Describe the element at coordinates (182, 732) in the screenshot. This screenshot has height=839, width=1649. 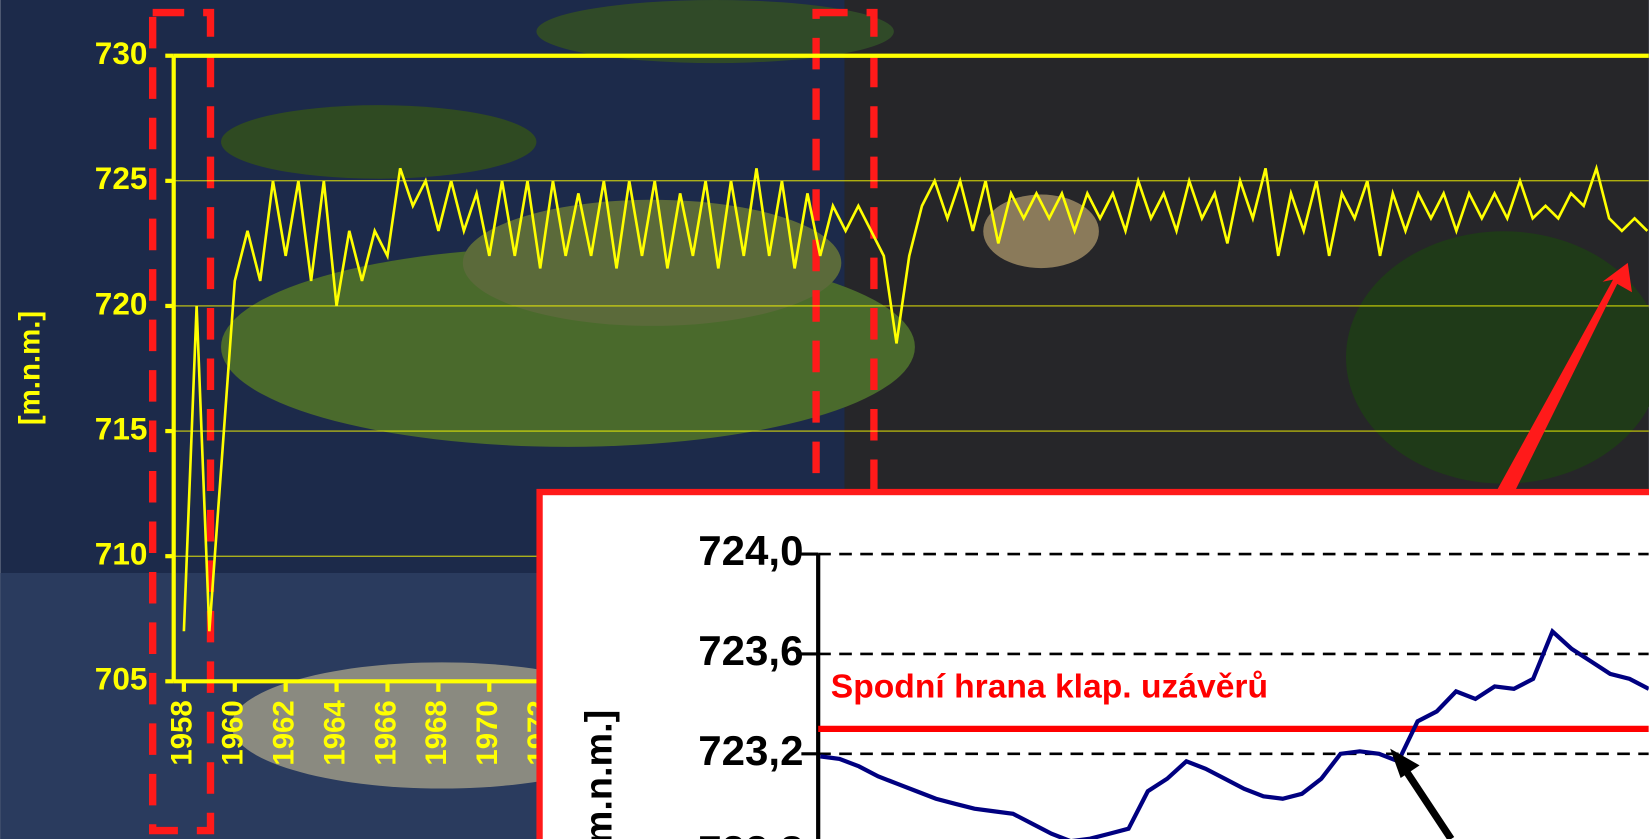
I see `x-tick-label: 1958` at that location.